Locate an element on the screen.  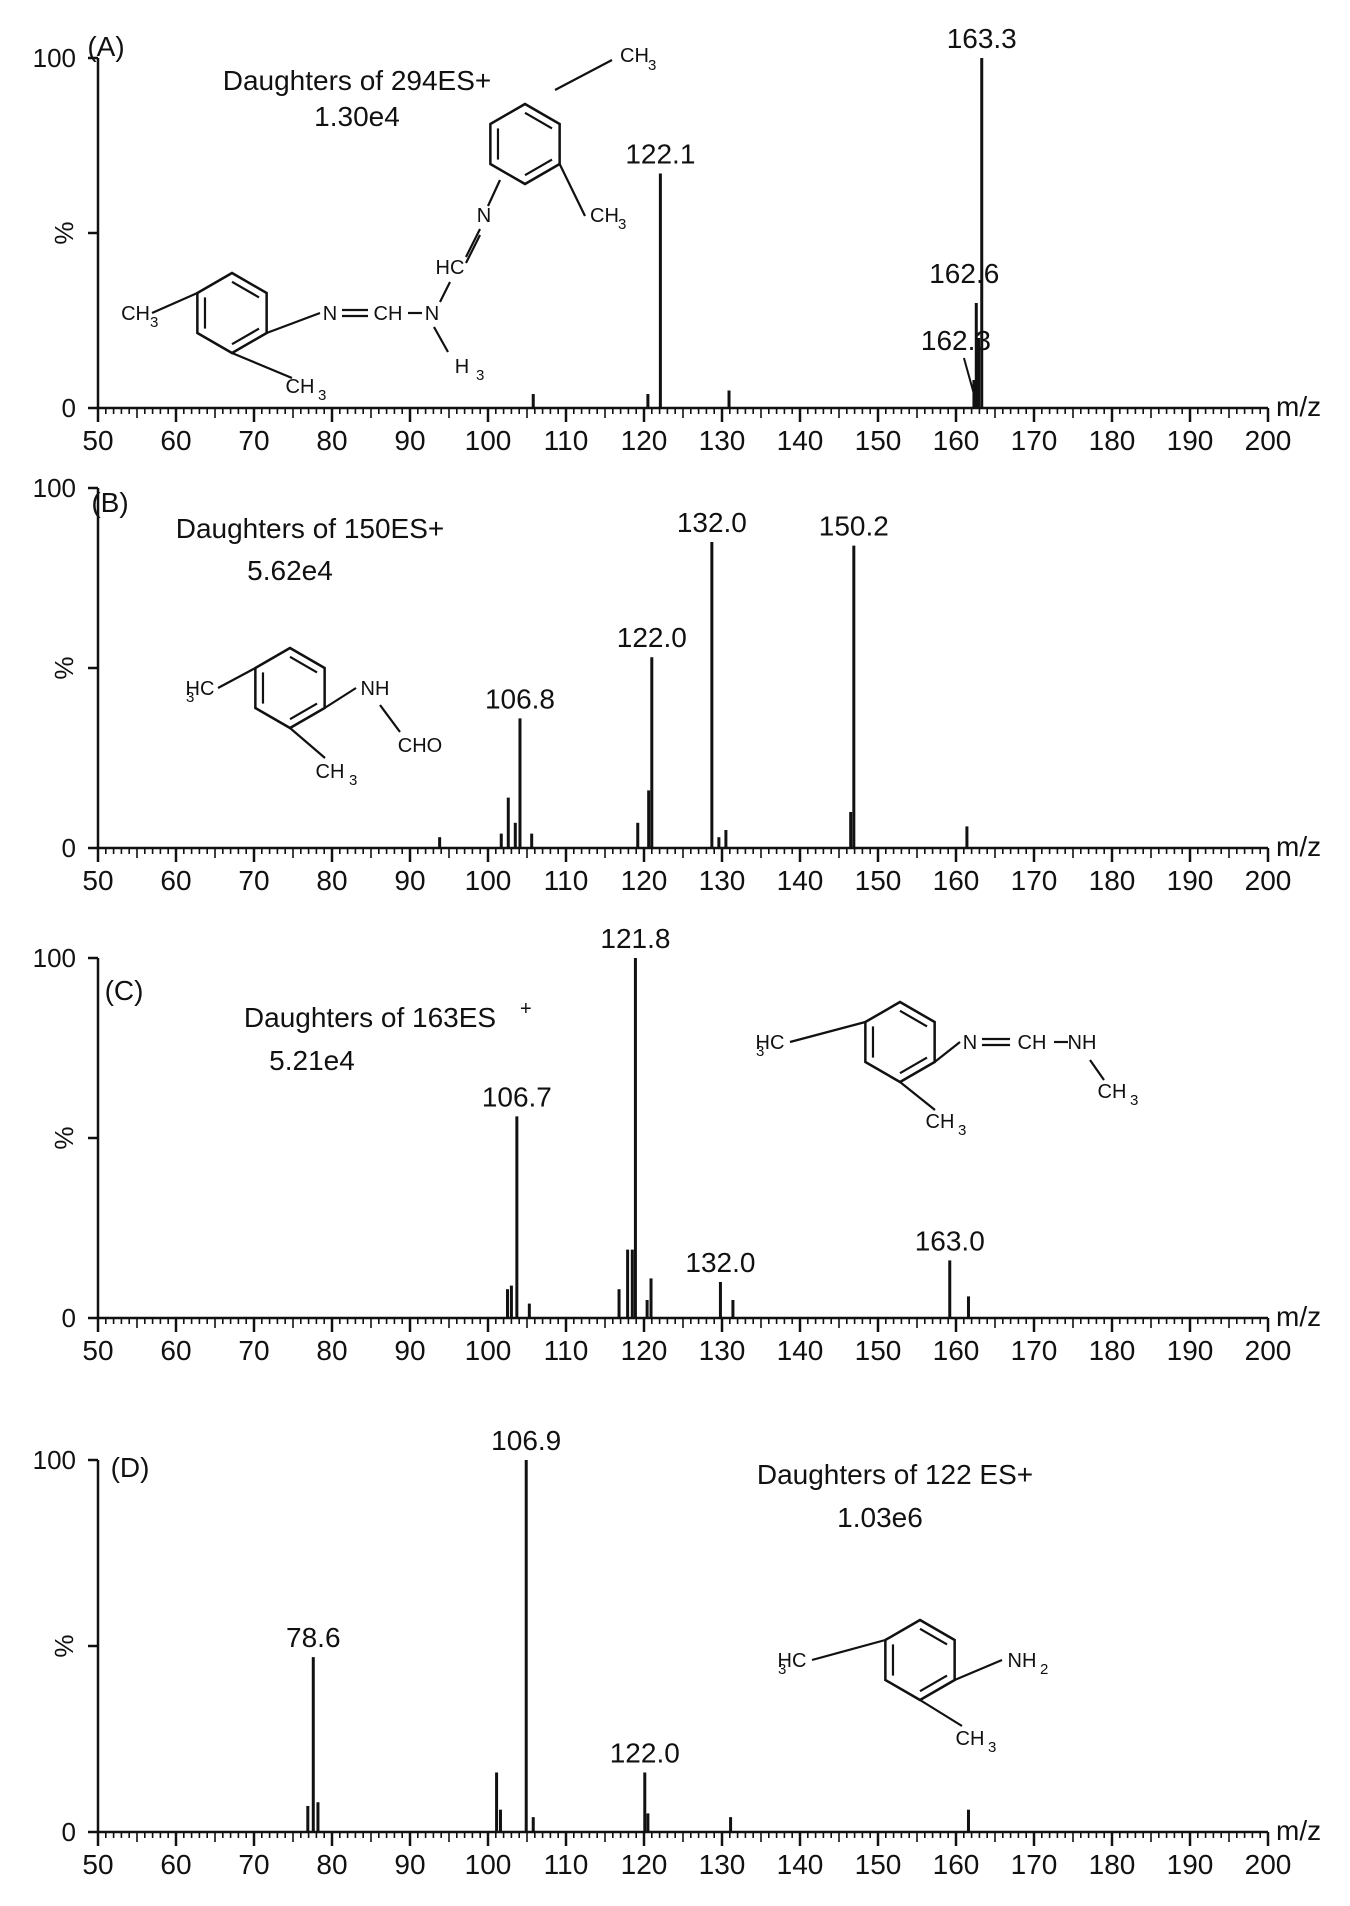
peak-label: 121.8 is located at coordinates (635, 938).